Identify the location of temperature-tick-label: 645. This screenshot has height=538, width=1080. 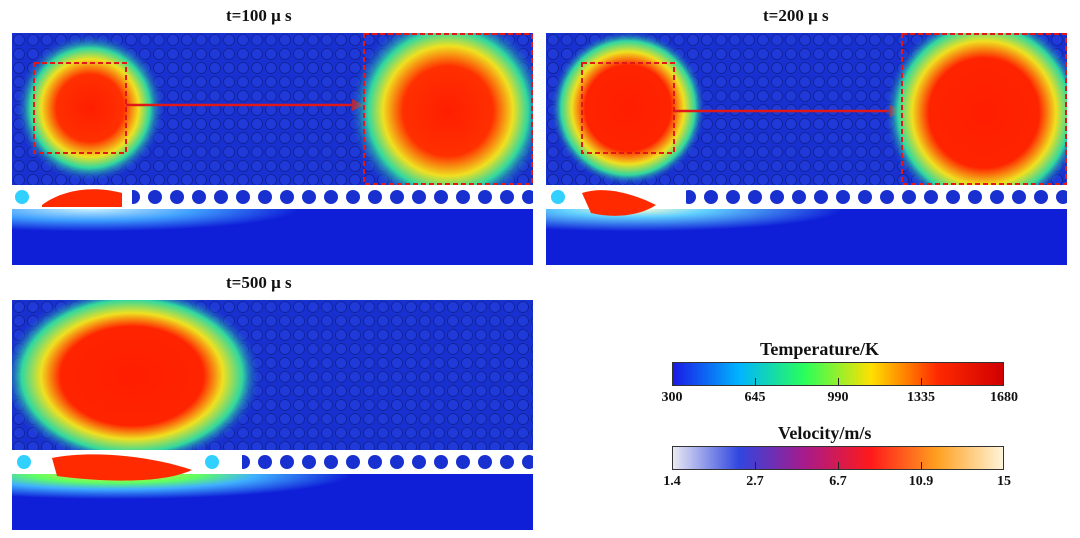
(755, 397).